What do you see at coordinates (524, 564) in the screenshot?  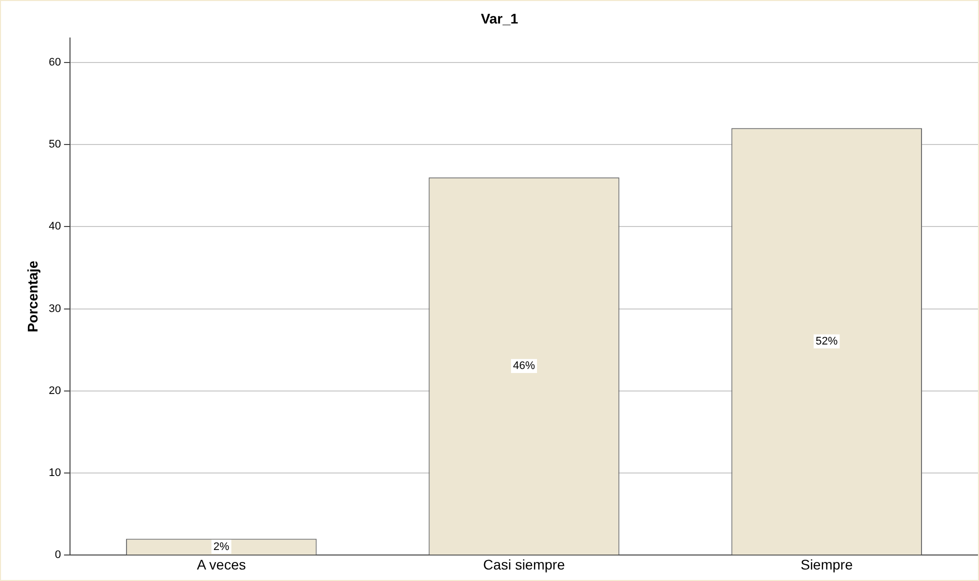 I see `x-tick-label: Casi siempre` at bounding box center [524, 564].